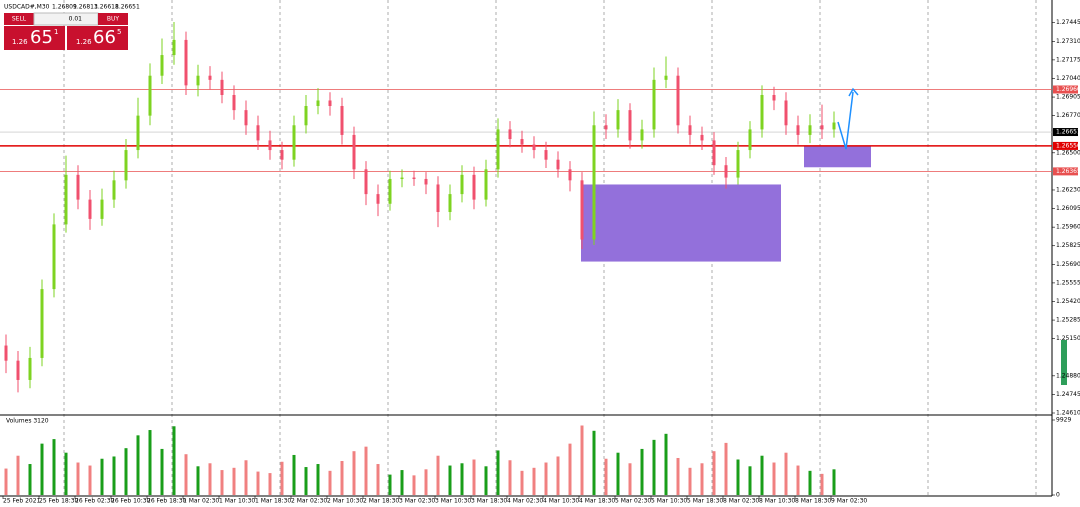 The image size is (1080, 507). I want to click on buy-price-box, so click(97, 38).